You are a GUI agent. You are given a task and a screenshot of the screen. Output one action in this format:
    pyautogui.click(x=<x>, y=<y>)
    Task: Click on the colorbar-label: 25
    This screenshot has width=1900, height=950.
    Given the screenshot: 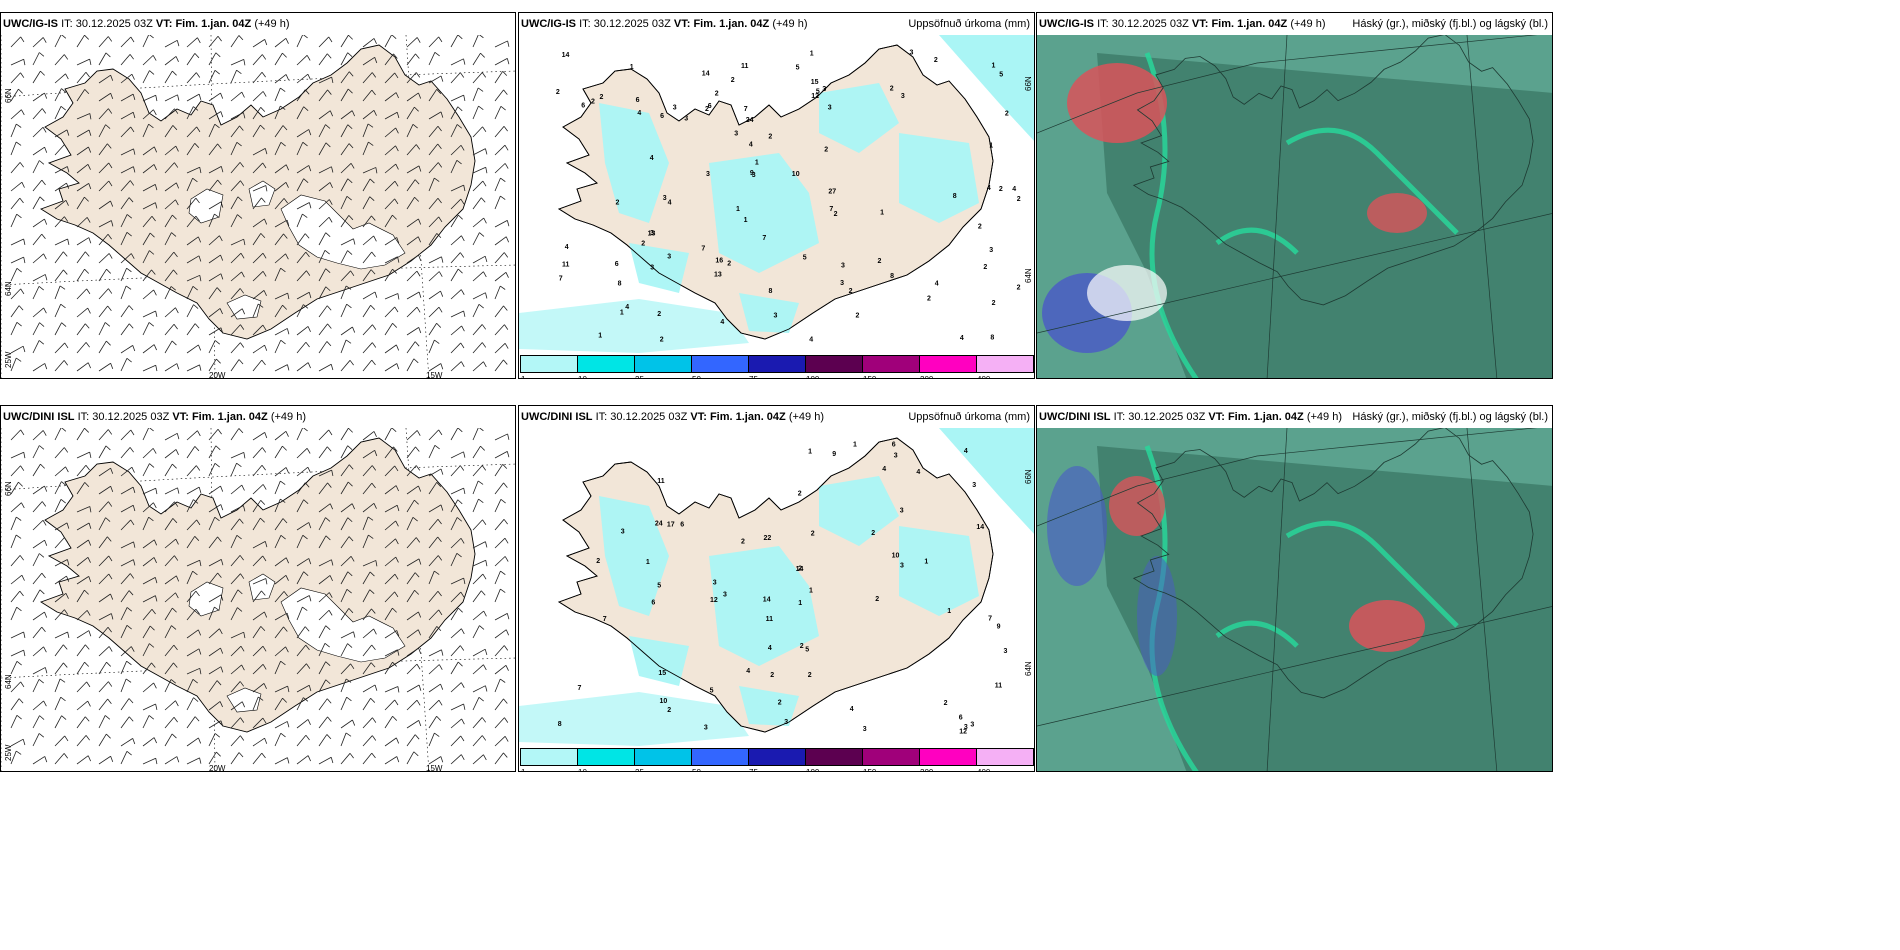 What is the action you would take?
    pyautogui.click(x=639, y=376)
    